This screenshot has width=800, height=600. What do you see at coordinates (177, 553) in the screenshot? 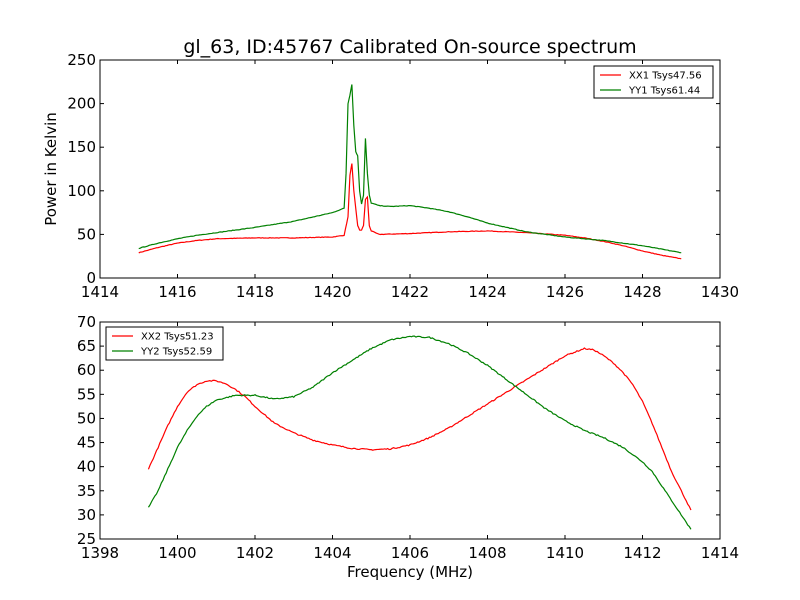
I see `x-tick-label: 1400` at bounding box center [177, 553].